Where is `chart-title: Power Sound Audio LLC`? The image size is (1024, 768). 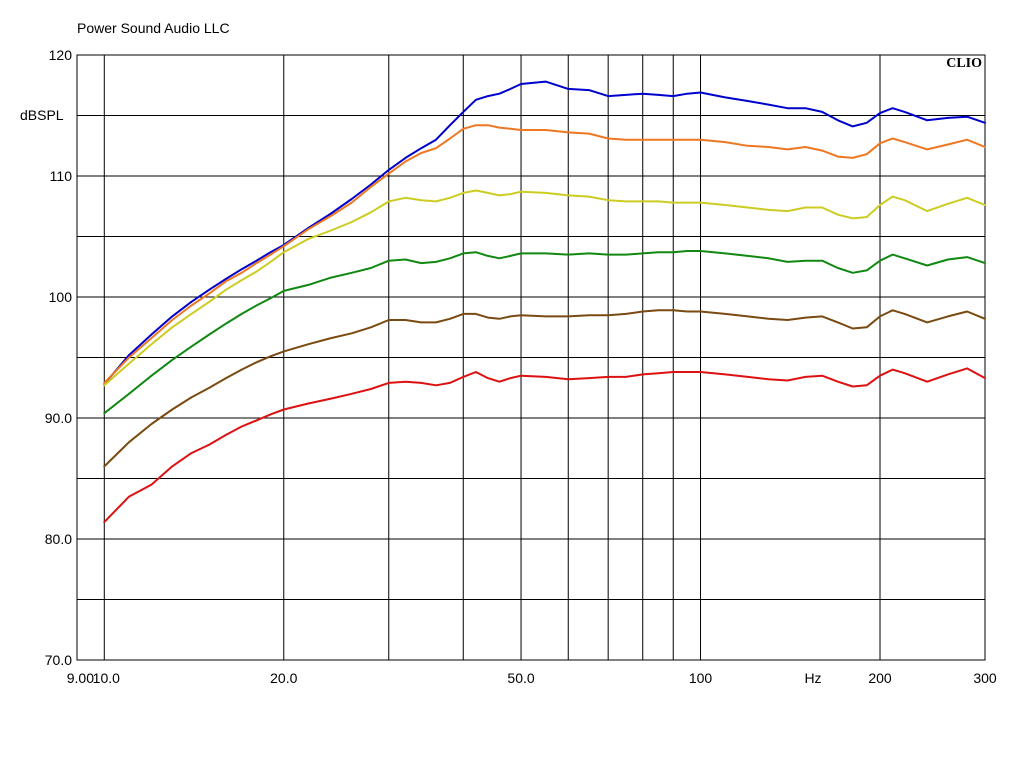 chart-title: Power Sound Audio LLC is located at coordinates (153, 28).